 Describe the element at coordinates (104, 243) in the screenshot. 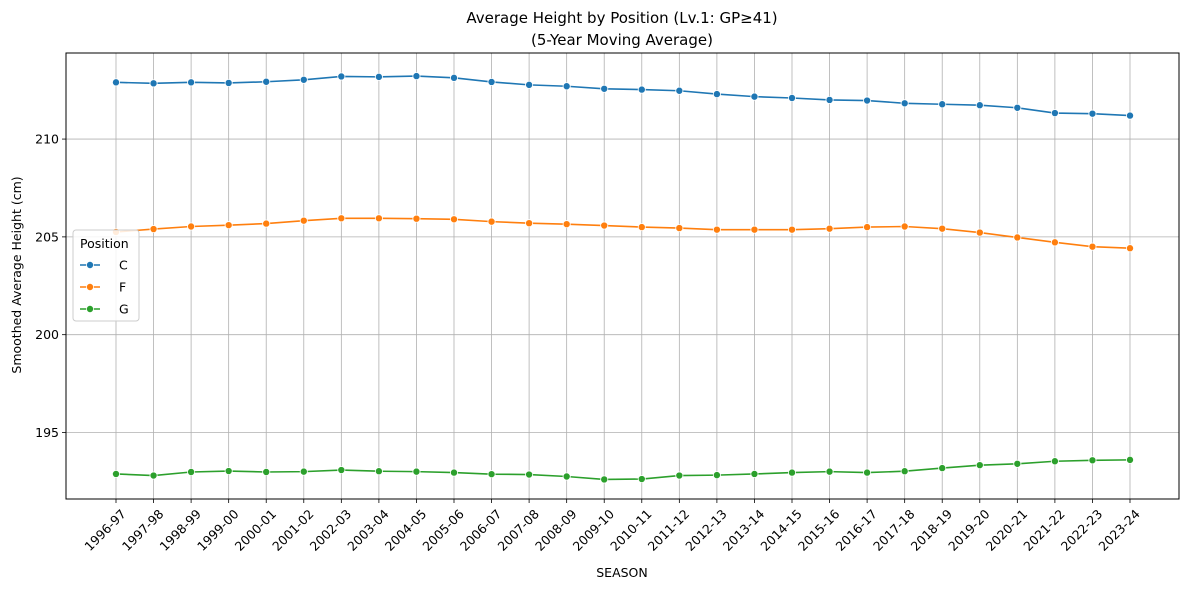

I see `legend-title: Position` at that location.